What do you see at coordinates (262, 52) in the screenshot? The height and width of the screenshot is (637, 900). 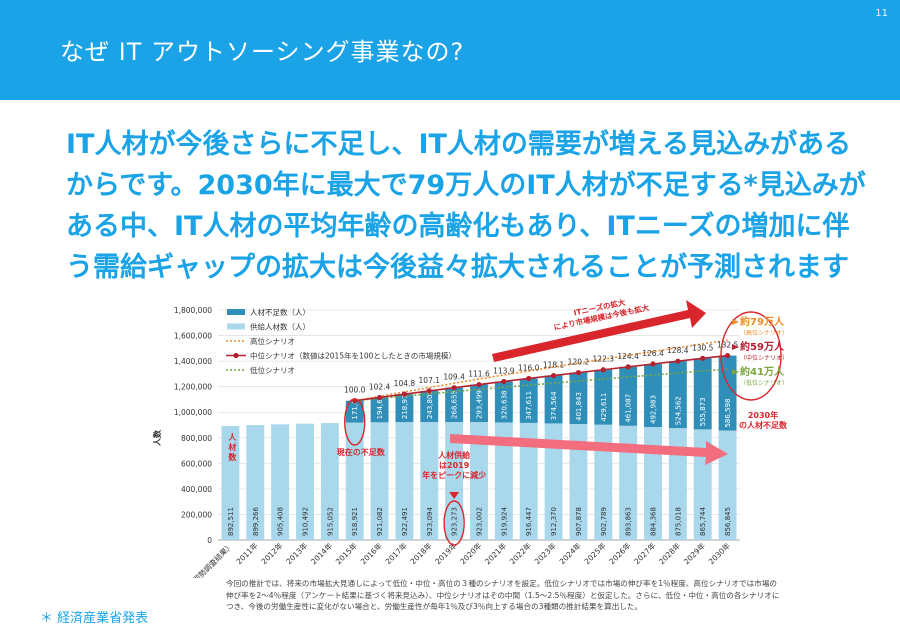 I see `page-title: なぜ IT アウトソーシング事業なの?` at bounding box center [262, 52].